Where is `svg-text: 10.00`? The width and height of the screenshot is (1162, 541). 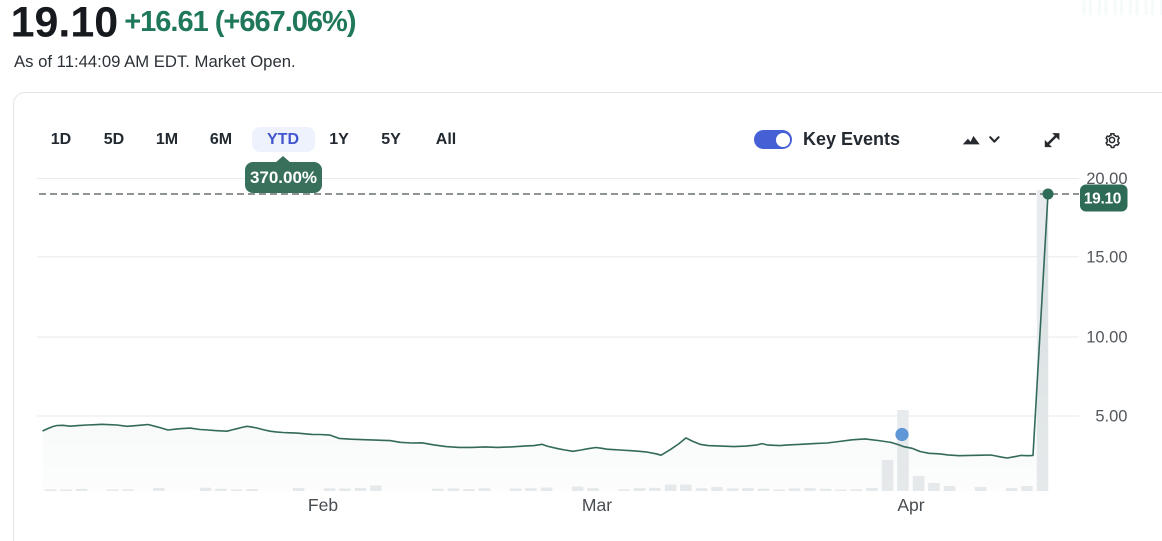 svg-text: 10.00 is located at coordinates (1106, 338).